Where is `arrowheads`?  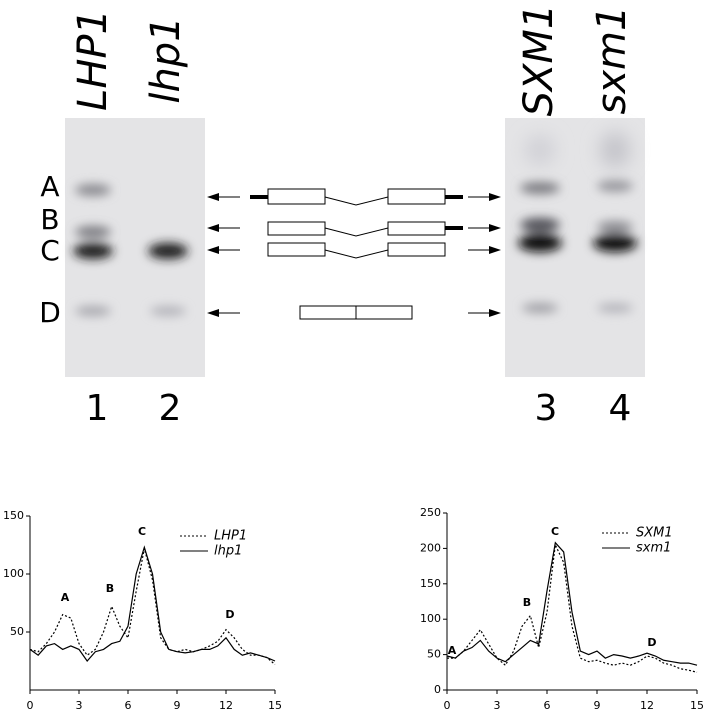
arrowheads is located at coordinates (354, 255).